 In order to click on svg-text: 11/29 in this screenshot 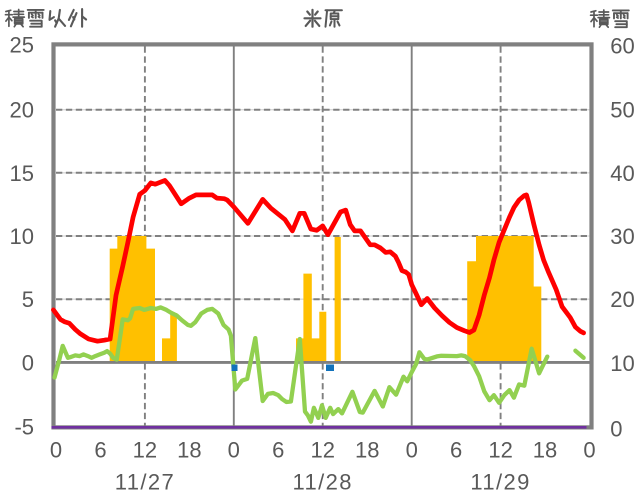, I will do `click(500, 482)`.